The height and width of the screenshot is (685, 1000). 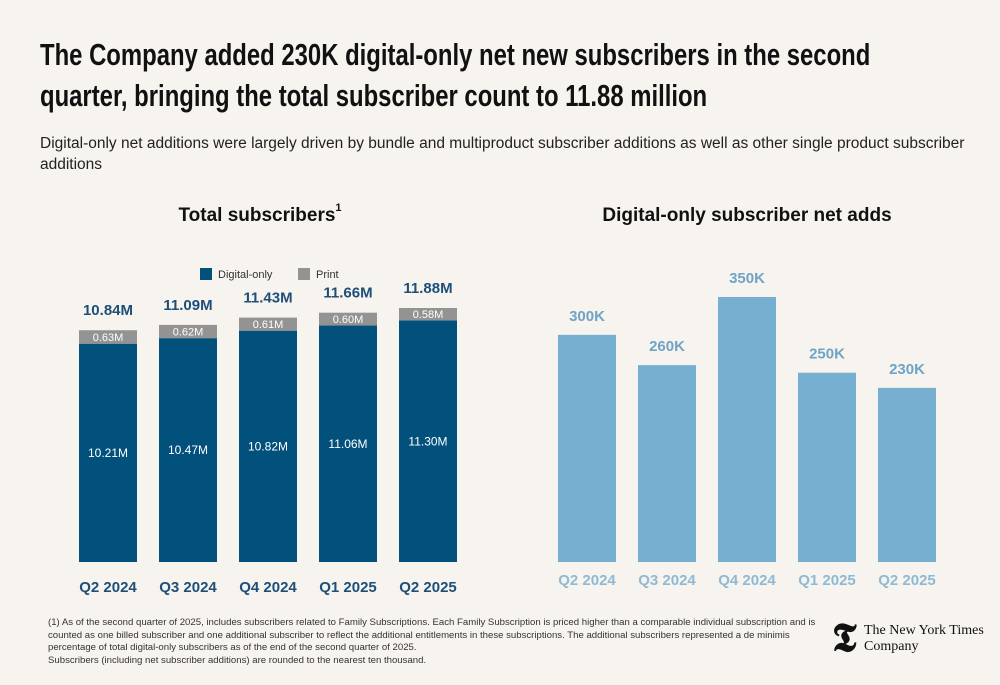 I want to click on chart-title-text: Total subscribers, so click(x=256, y=215).